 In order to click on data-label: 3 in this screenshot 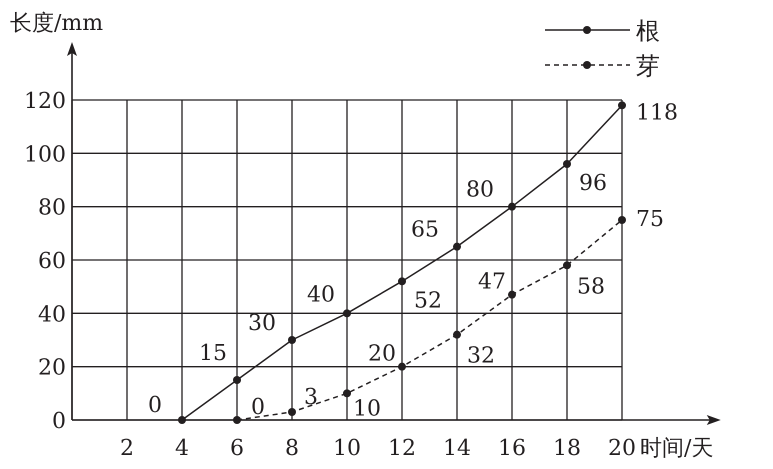, I will do `click(311, 397)`.